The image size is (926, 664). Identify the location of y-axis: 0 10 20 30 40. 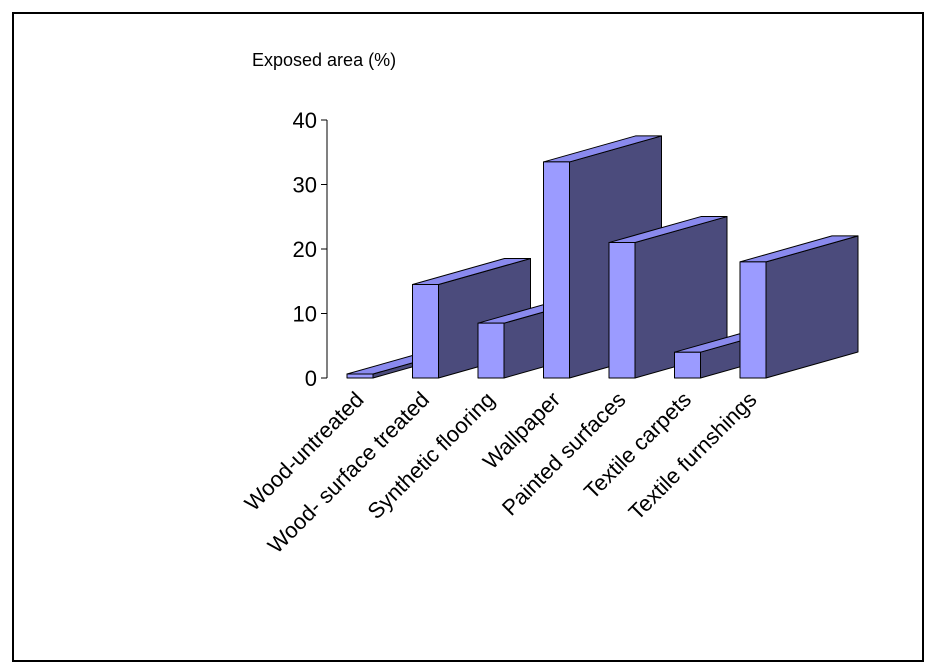
(310, 249).